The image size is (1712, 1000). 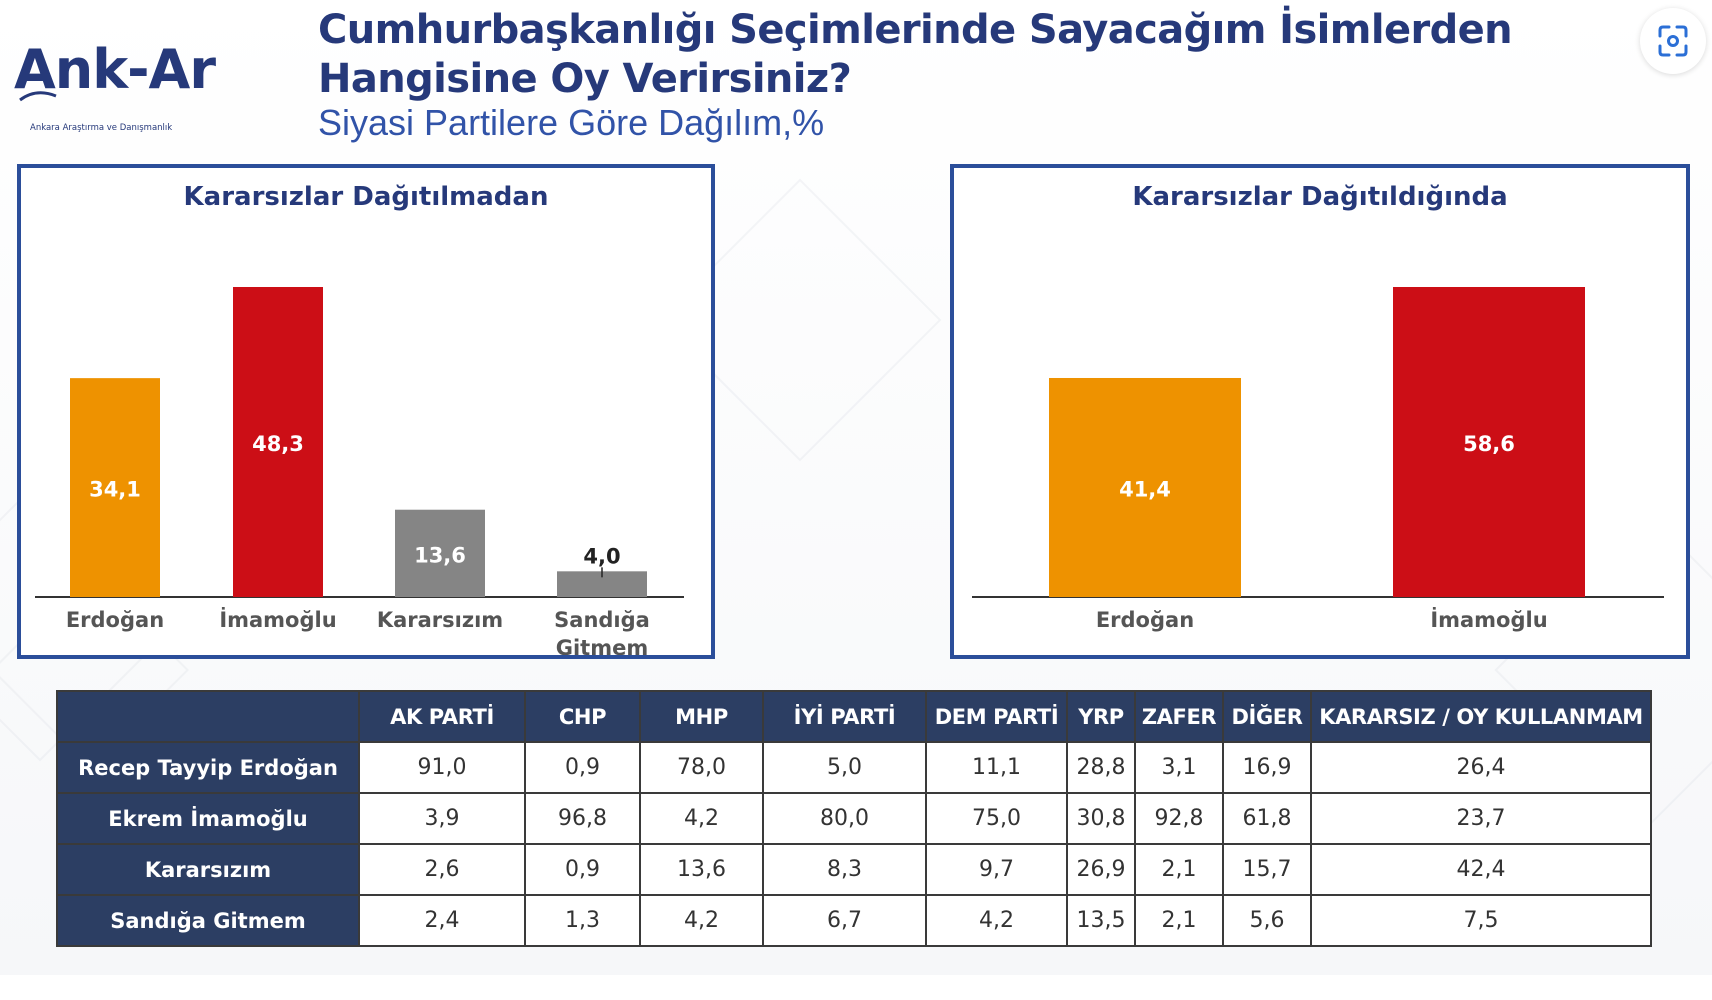 What do you see at coordinates (1320, 197) in the screenshot?
I see `chart-title: Kararsızlar Dağıtıldığında` at bounding box center [1320, 197].